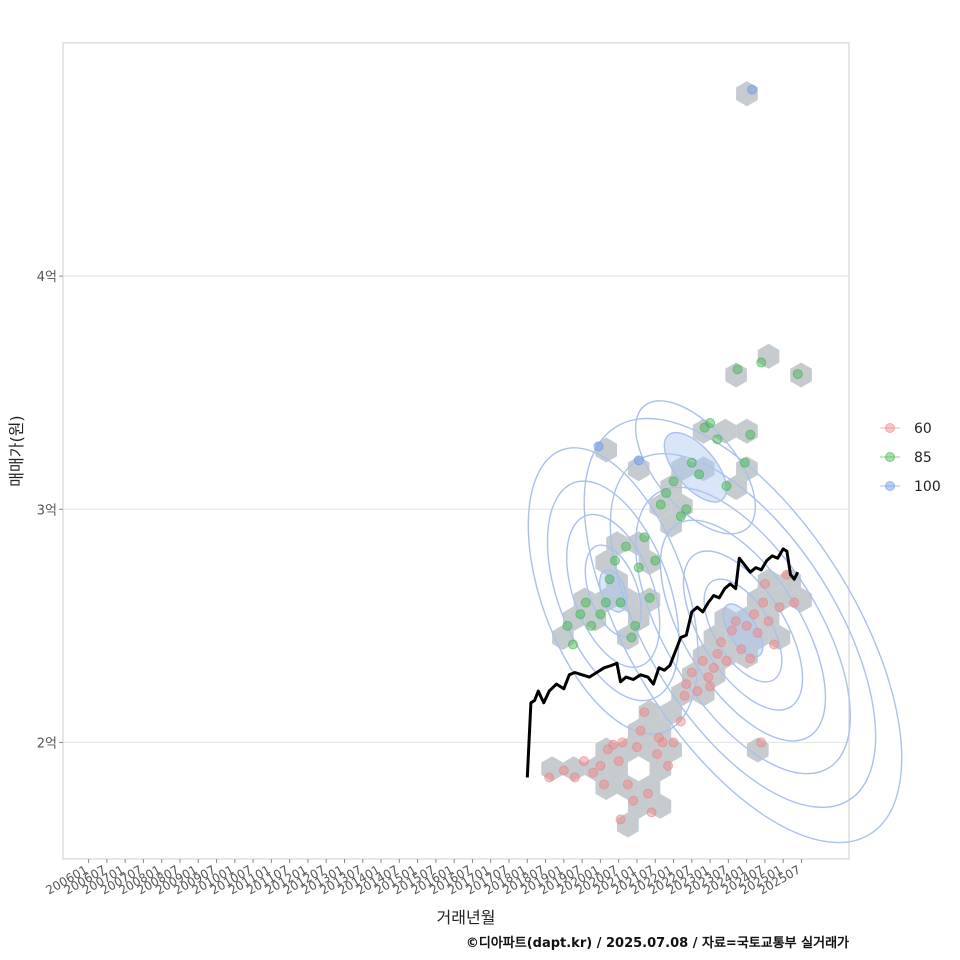 Image resolution: width=960 pixels, height=960 pixels. I want to click on x-axis-label: 거래년월, so click(466, 917).